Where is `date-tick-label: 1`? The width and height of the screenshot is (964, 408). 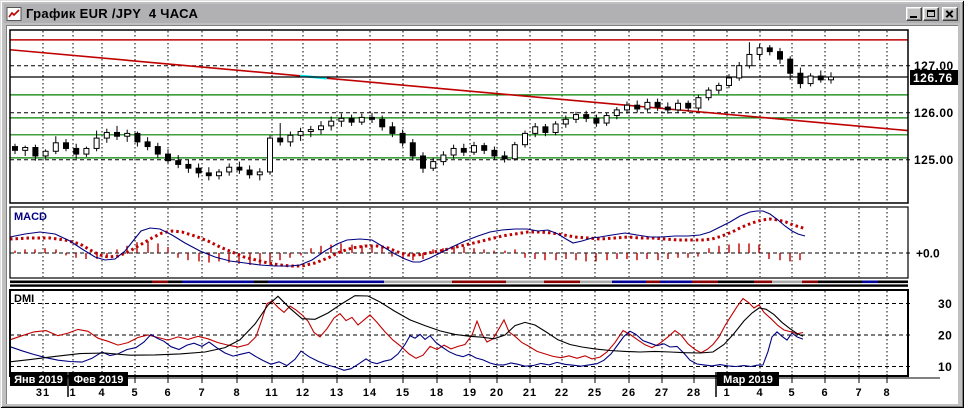 date-tick-label: 1 is located at coordinates (72, 393).